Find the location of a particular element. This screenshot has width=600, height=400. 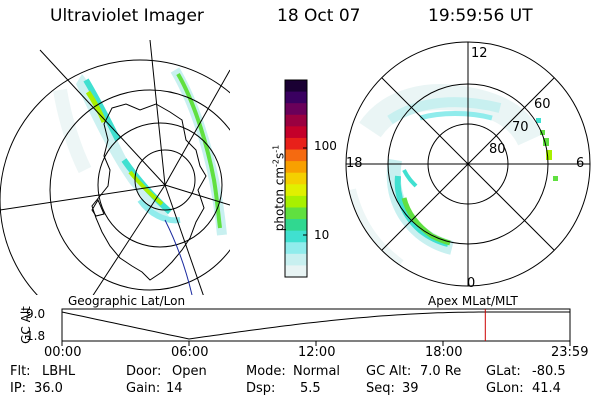

timeline-xtick-0600: 06:00 is located at coordinates (190, 352).